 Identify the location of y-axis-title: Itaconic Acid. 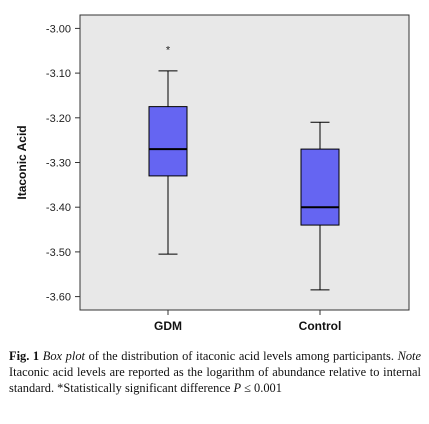
(22, 162).